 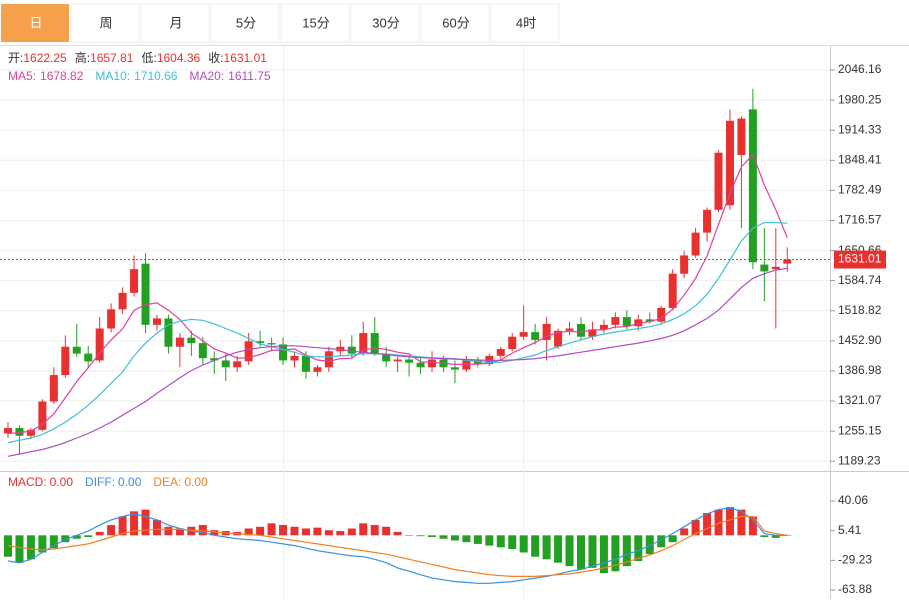 I want to click on tab-label: 4时, so click(x=526, y=22).